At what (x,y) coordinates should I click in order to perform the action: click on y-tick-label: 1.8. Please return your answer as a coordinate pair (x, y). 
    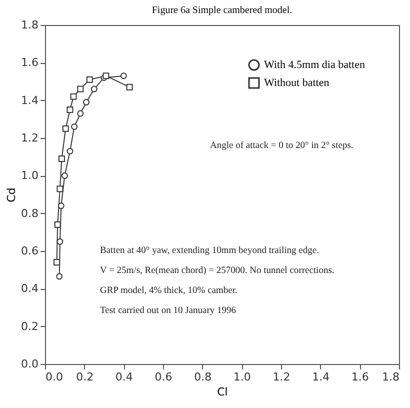
    Looking at the image, I should click on (29, 25).